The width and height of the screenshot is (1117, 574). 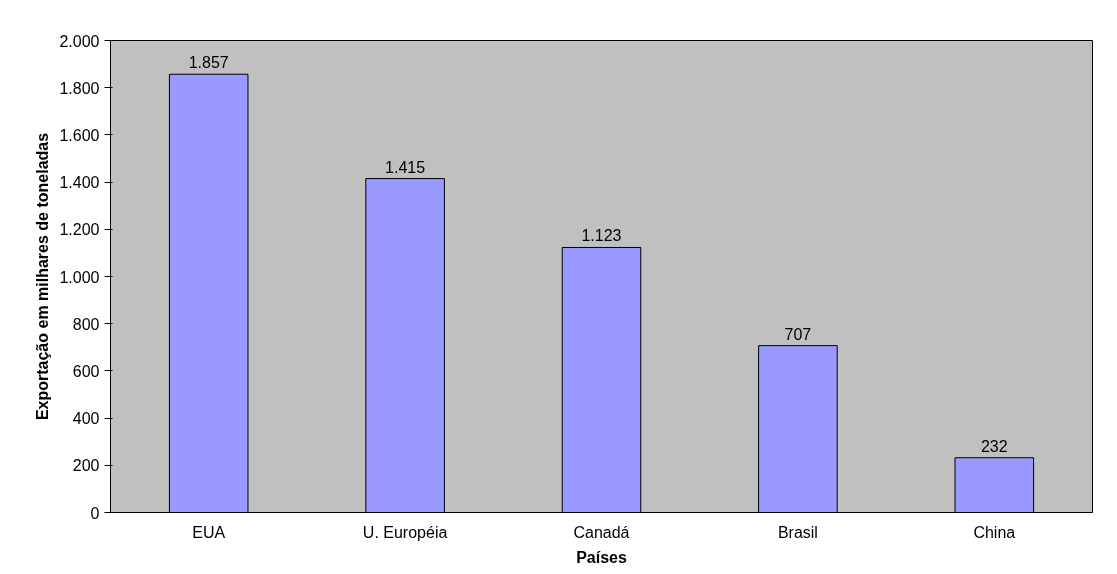 I want to click on y-tick-label: 2.000, so click(x=79, y=41).